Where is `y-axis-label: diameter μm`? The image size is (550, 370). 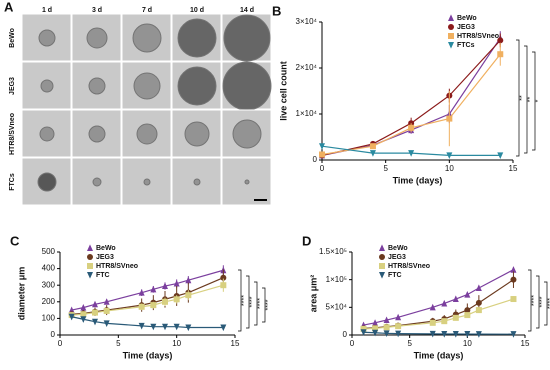
y-axis-label: diameter μm is located at coordinates (21, 294).